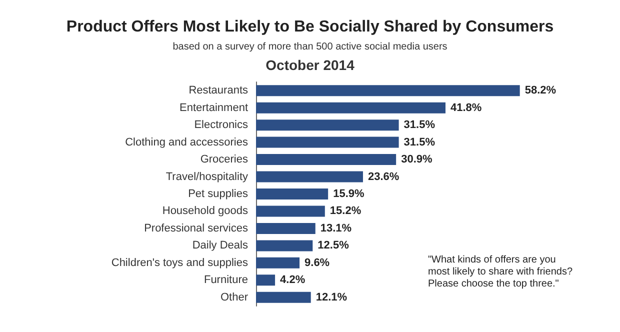 This screenshot has width=620, height=332. What do you see at coordinates (186, 142) in the screenshot?
I see `y-tick-label: Clothing and accessories` at bounding box center [186, 142].